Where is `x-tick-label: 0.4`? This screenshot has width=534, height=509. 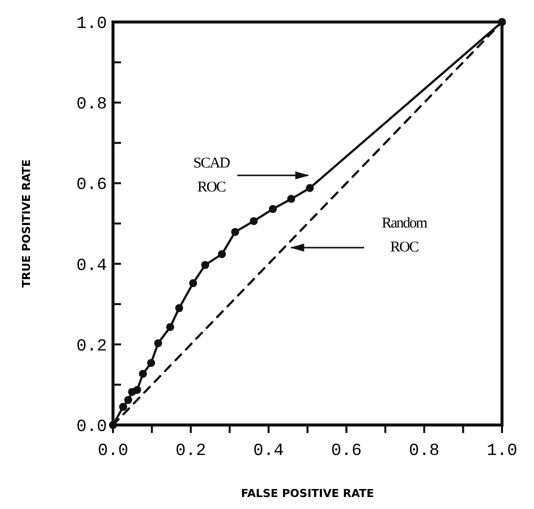
x-tick-label: 0.4 is located at coordinates (268, 451).